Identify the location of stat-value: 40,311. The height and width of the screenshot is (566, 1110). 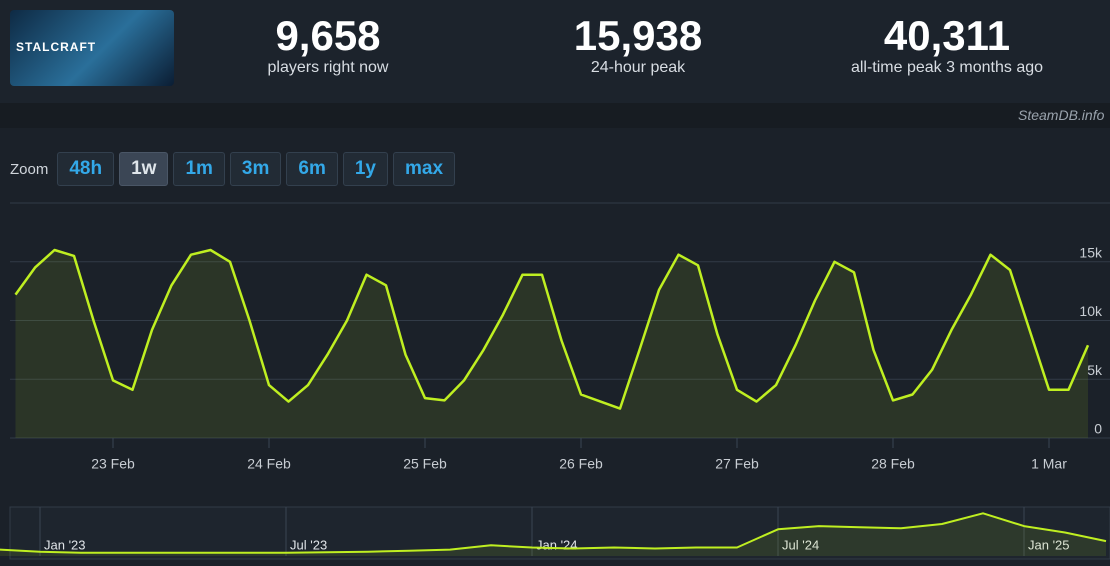
(947, 35).